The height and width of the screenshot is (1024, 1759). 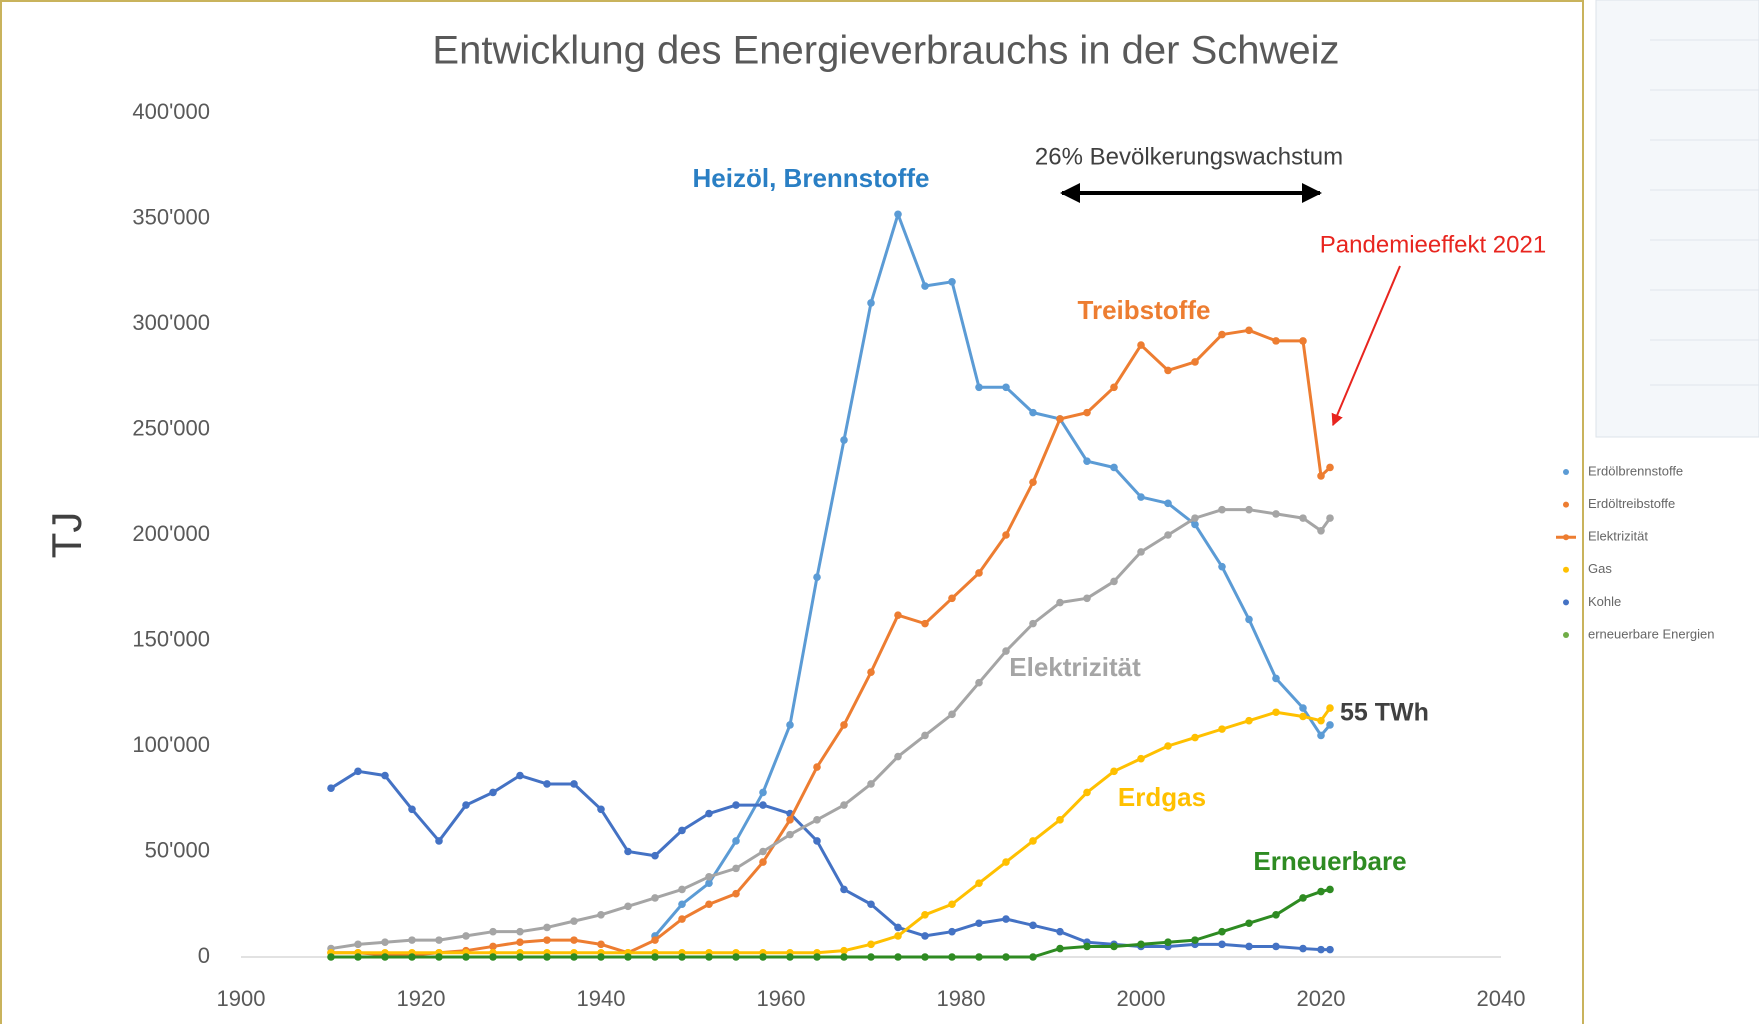 I want to click on legend-label: Erdöltreibstoffe, so click(x=1631, y=503).